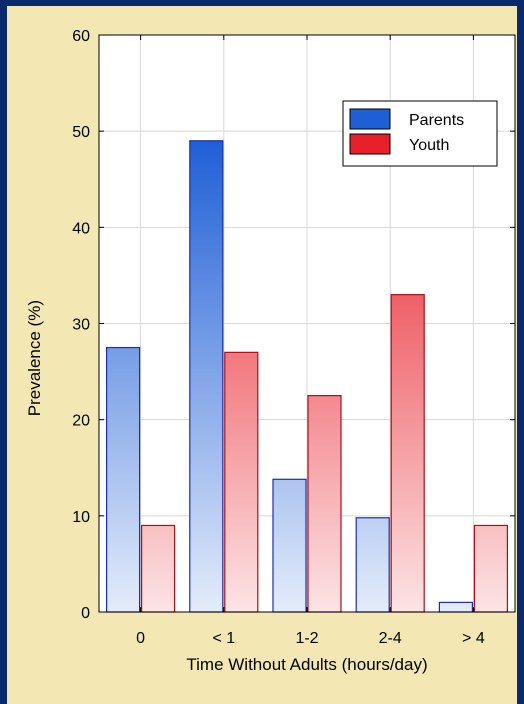  What do you see at coordinates (81, 36) in the screenshot?
I see `y-tick-label: 60` at bounding box center [81, 36].